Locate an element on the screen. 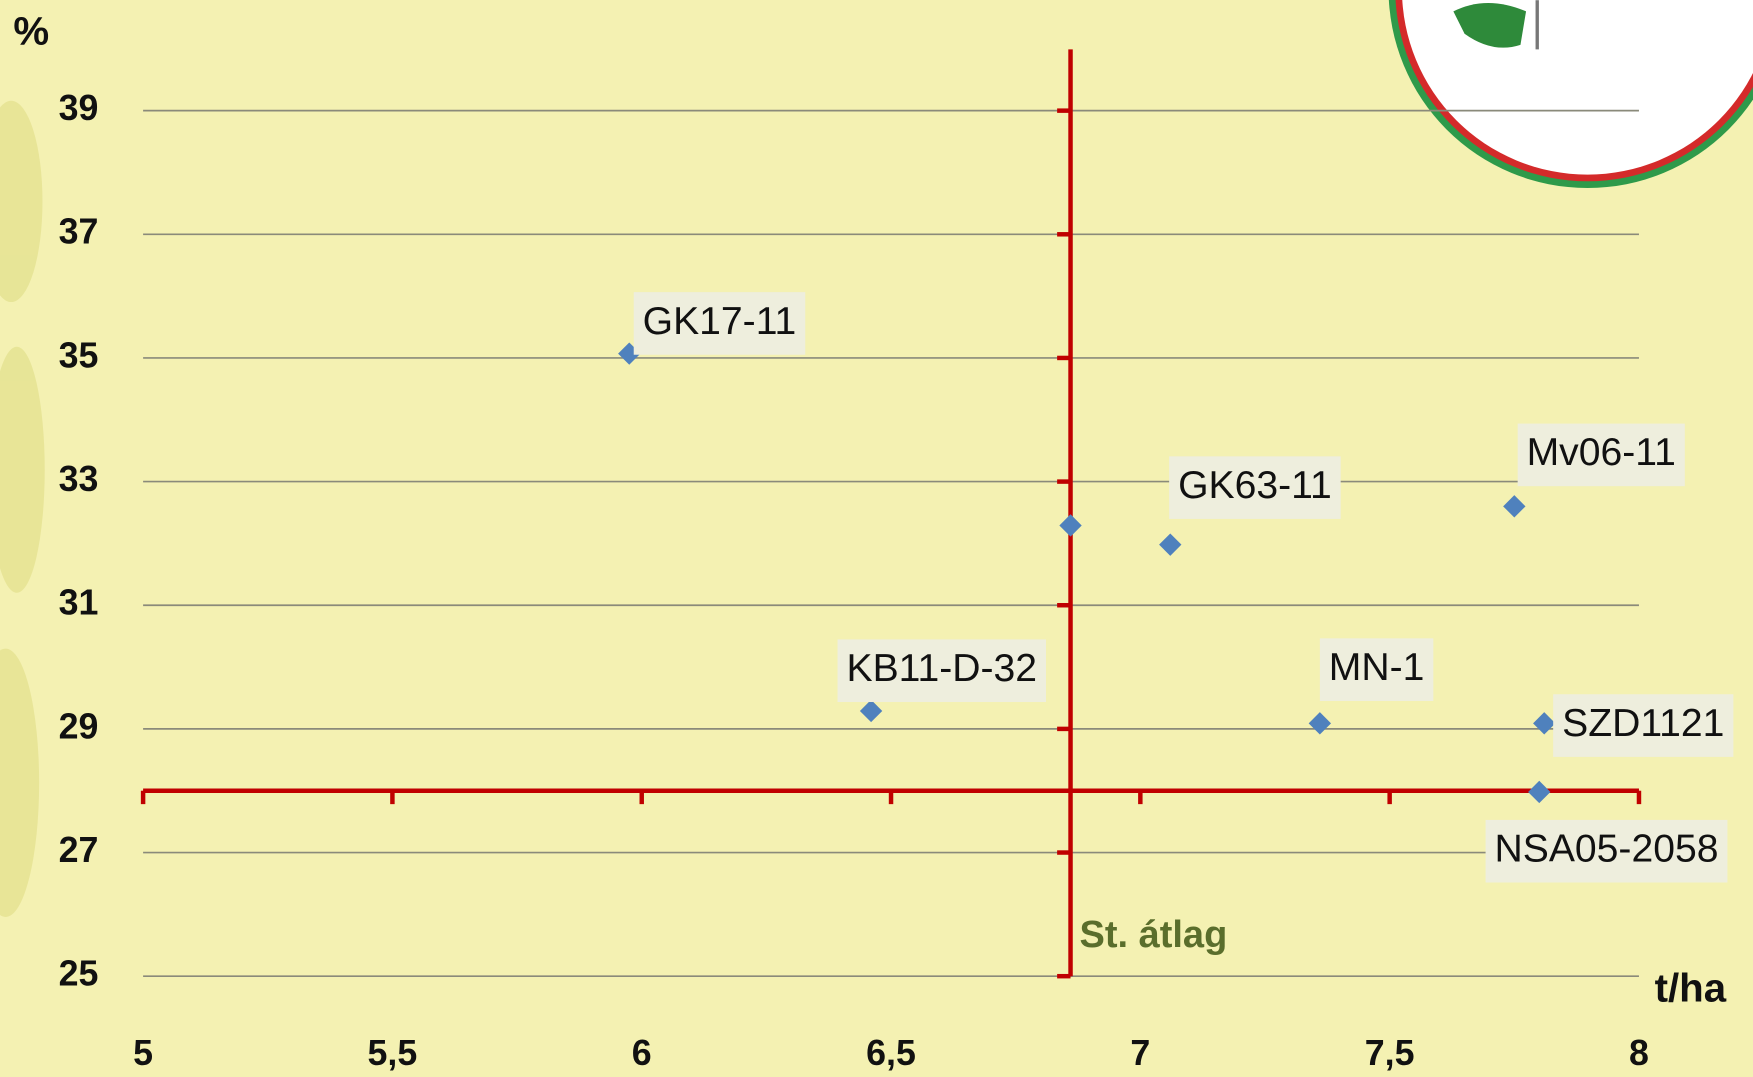  x-tick-label: 6,5 is located at coordinates (891, 1053).